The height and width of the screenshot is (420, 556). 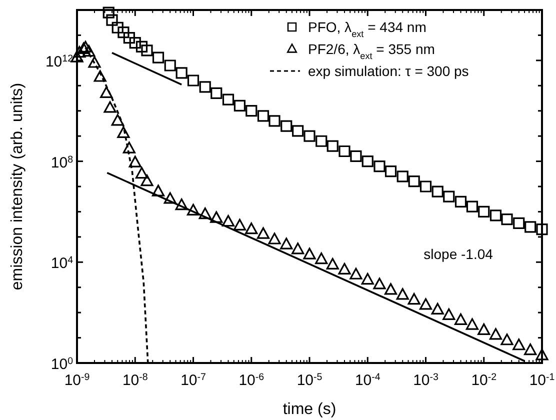 What do you see at coordinates (367, 29) in the screenshot?
I see `legend-label: PFO, λ$_{ext}$ = 434 nm` at bounding box center [367, 29].